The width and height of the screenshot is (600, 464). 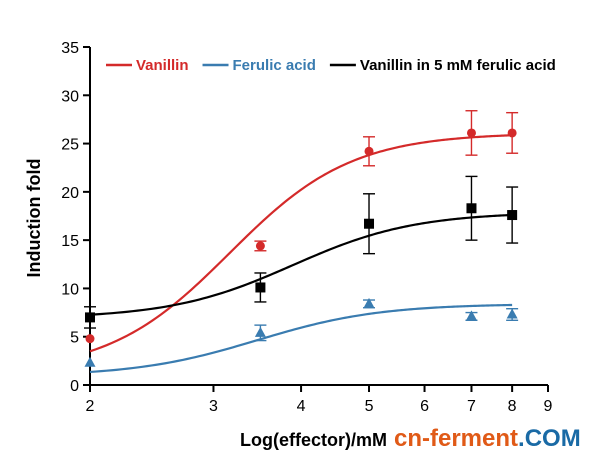 What do you see at coordinates (456, 438) in the screenshot?
I see `watermark-part1: cn-ferment` at bounding box center [456, 438].